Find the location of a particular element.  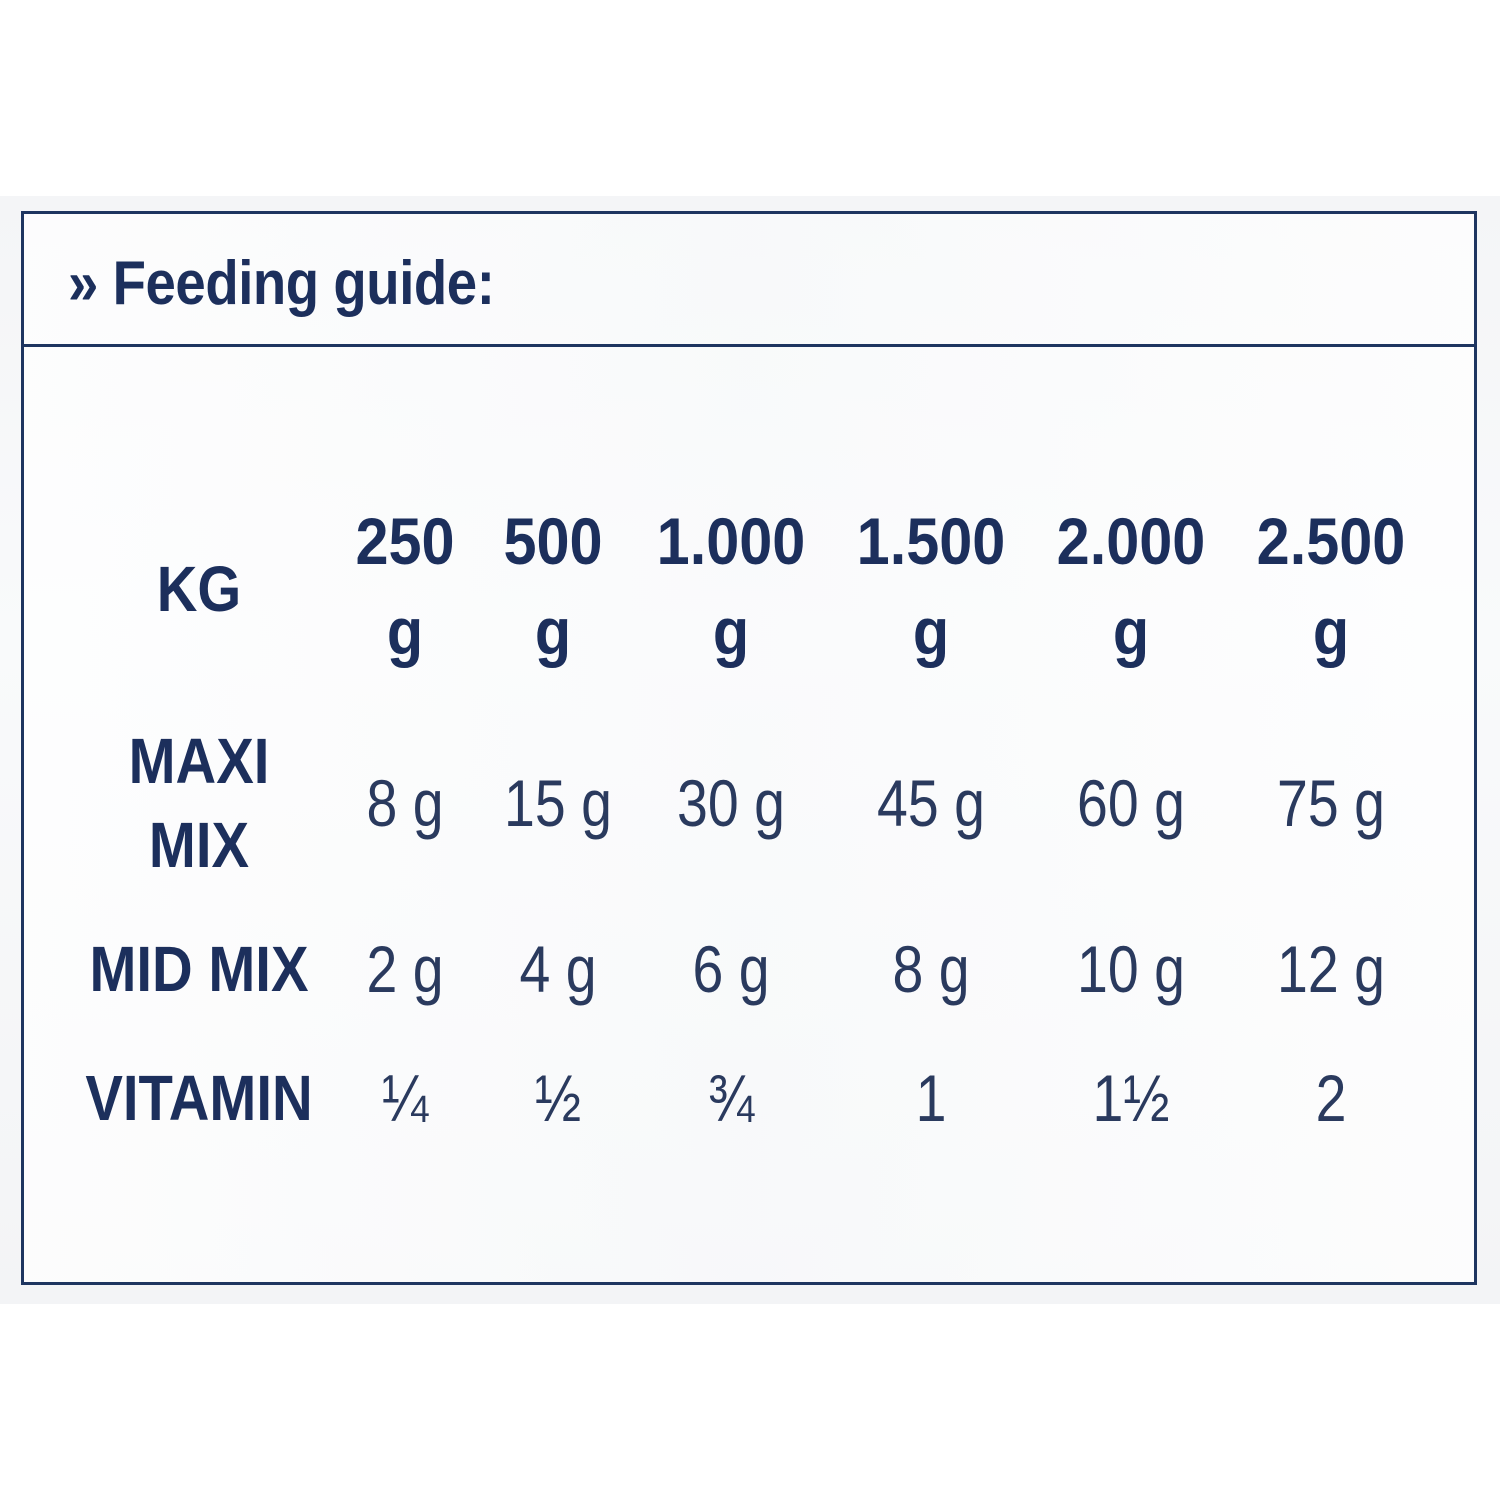

row-label-vitamin: VITAMIN is located at coordinates (199, 1098).